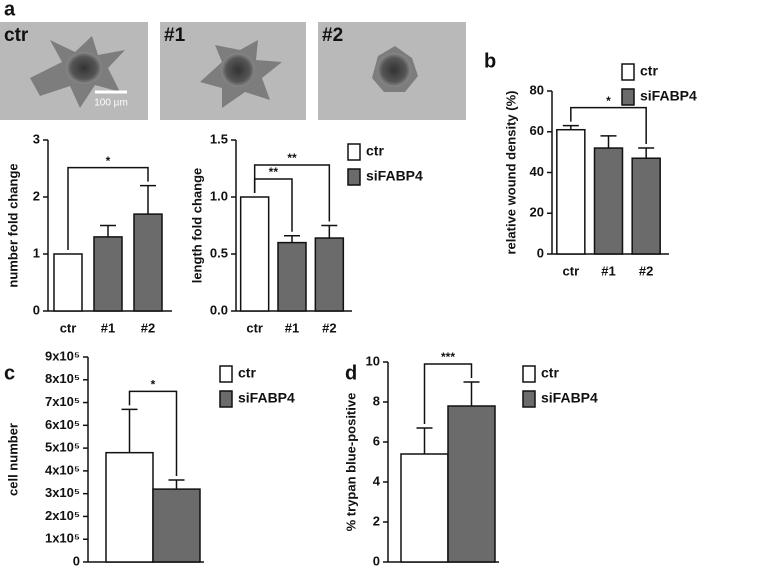  I want to click on y-tick-label: 8, so click(376, 400).